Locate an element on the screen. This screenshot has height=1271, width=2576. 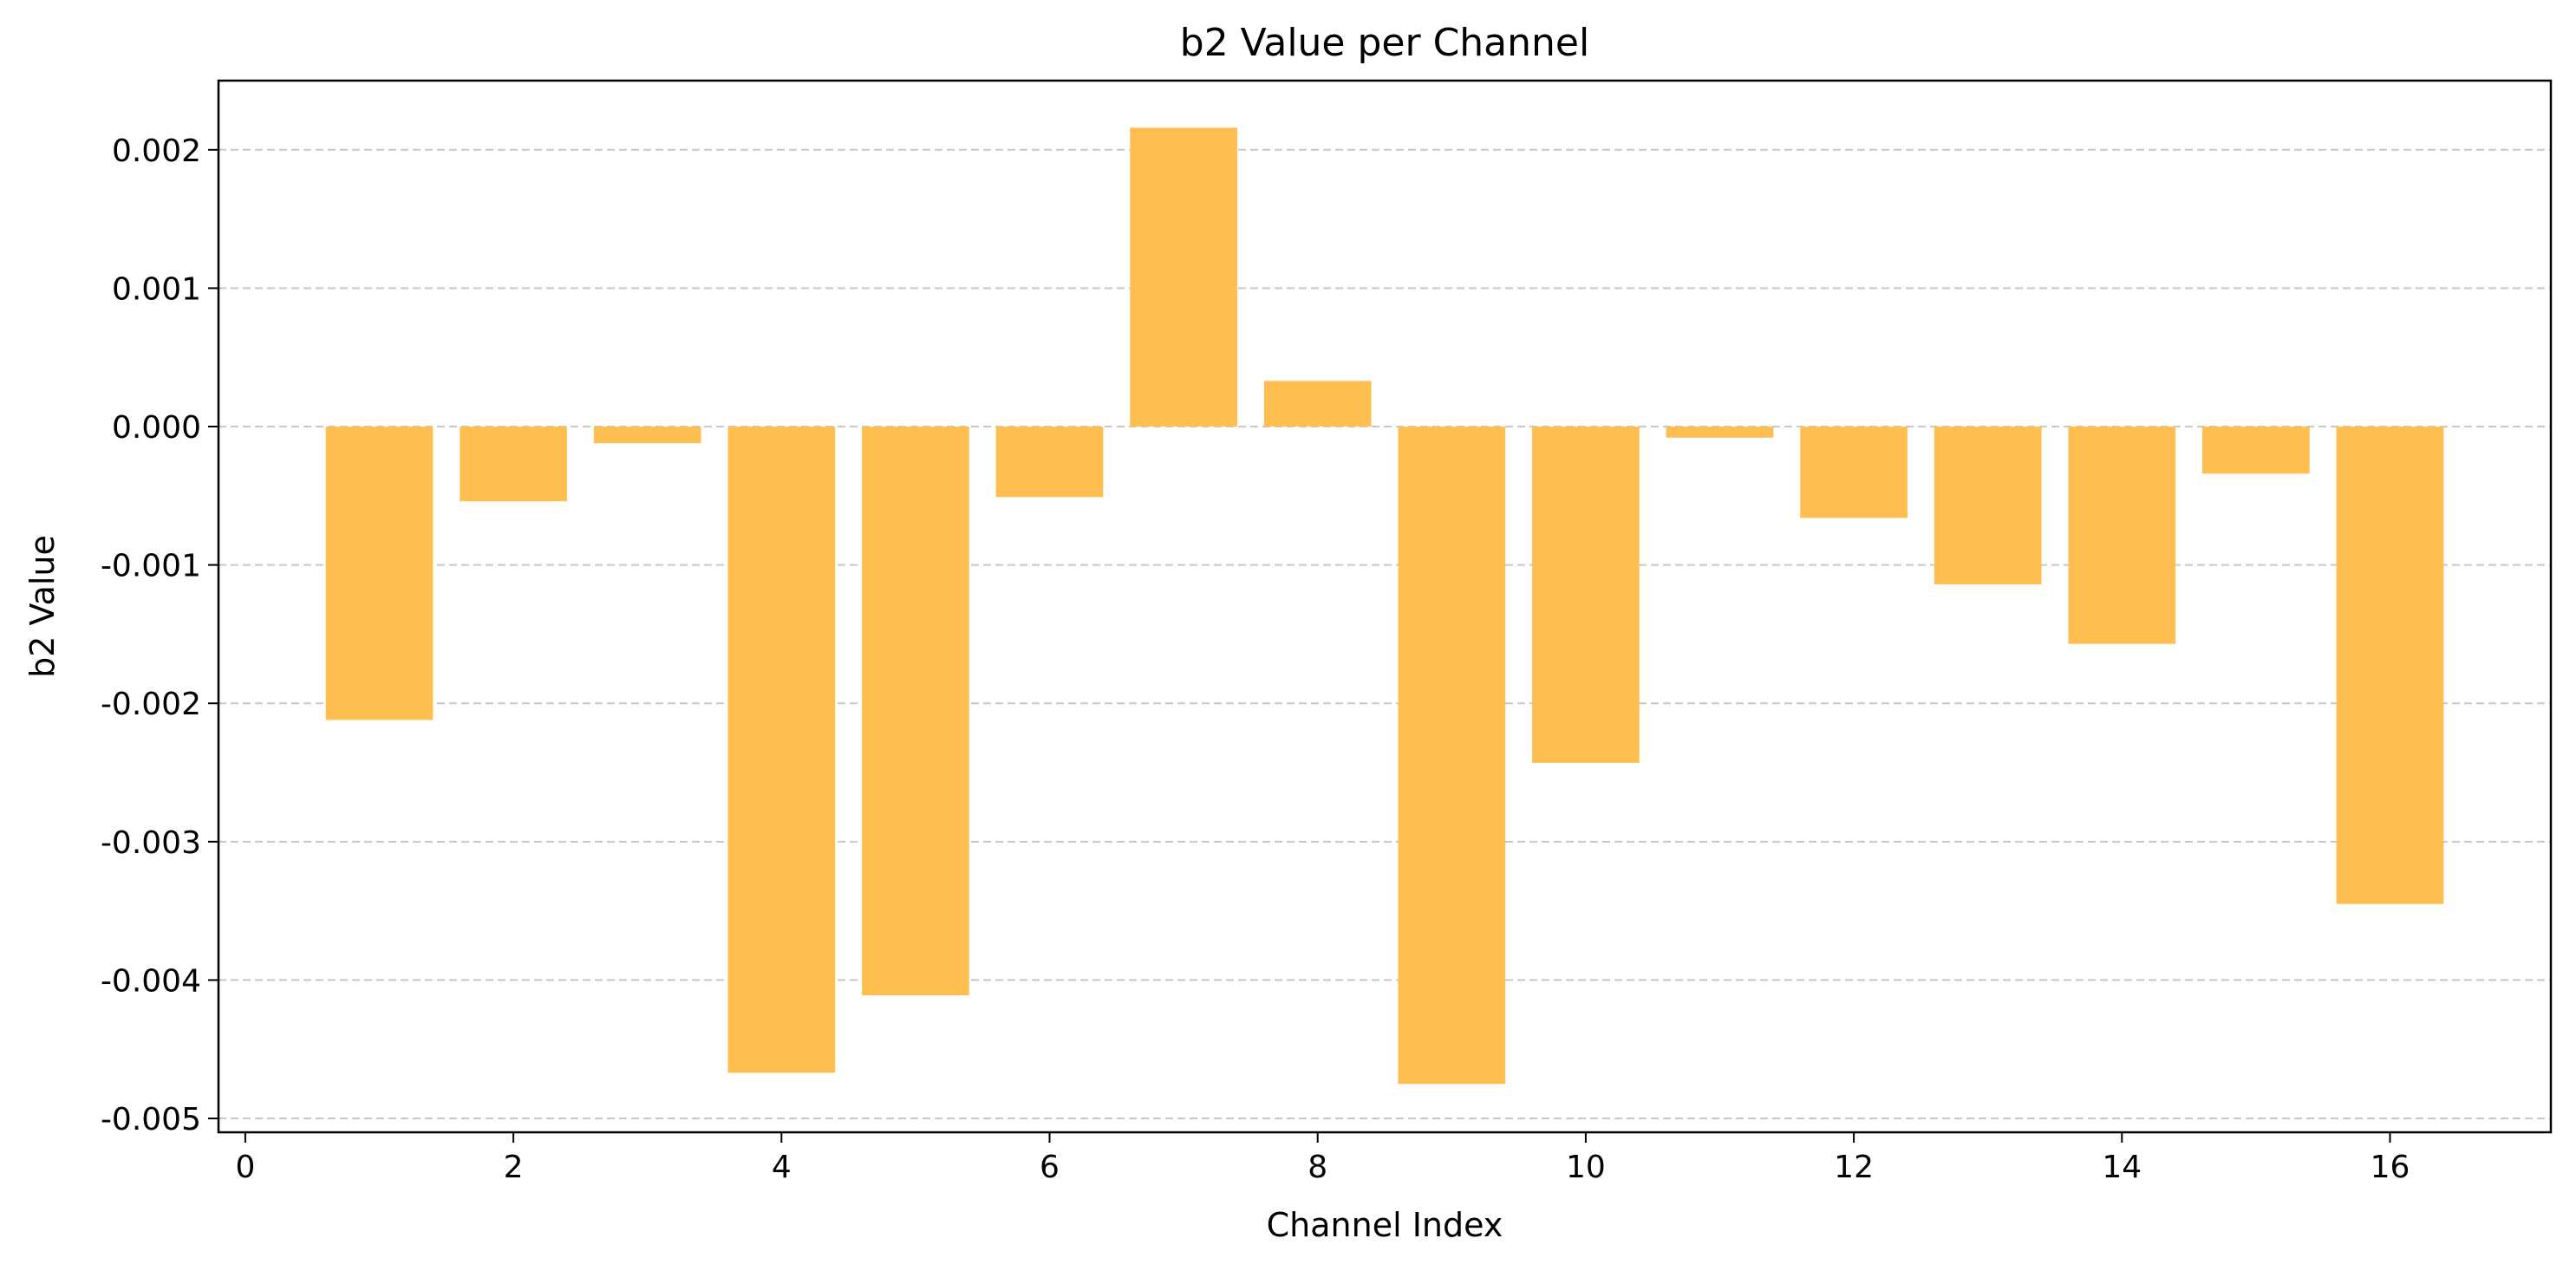
x-tick-label: 10 is located at coordinates (1586, 1167).